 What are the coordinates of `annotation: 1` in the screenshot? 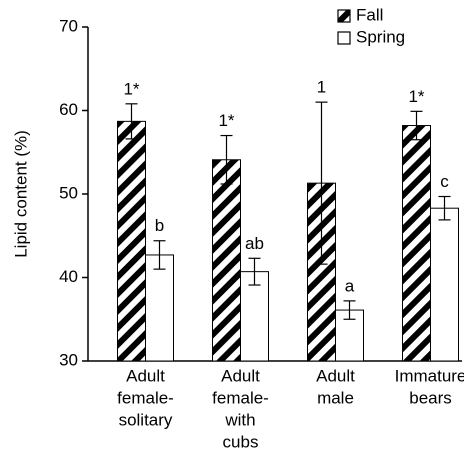 It's located at (321, 87).